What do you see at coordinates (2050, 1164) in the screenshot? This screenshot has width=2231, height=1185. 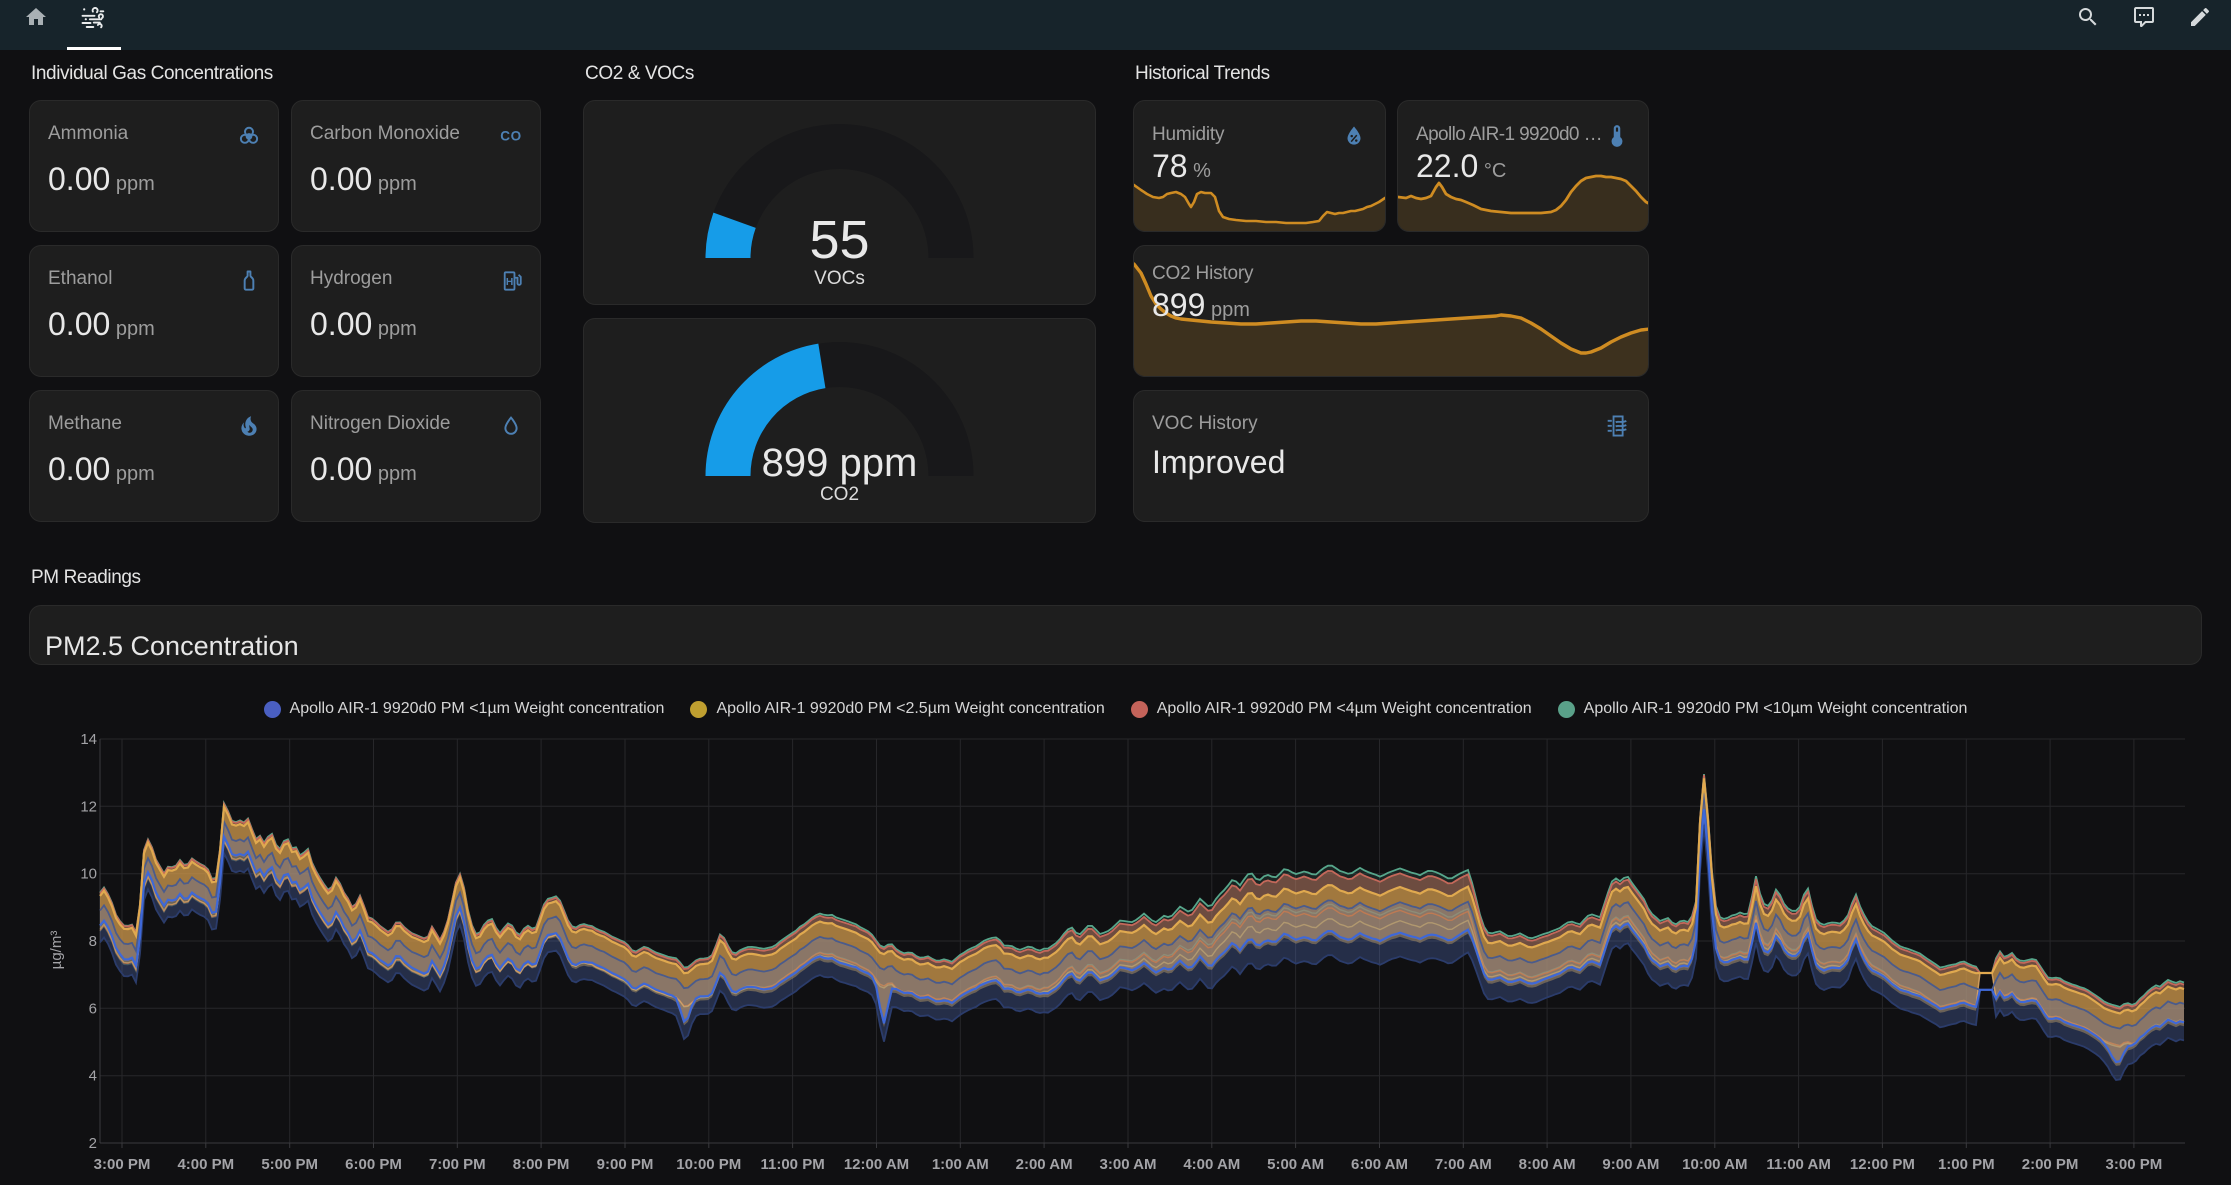 I see `svg-text: 2:00 PM` at bounding box center [2050, 1164].